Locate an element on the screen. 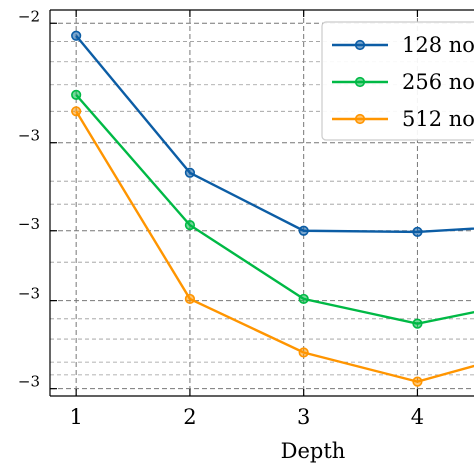 The image size is (474, 474). legend-label: 128 no is located at coordinates (438, 45).